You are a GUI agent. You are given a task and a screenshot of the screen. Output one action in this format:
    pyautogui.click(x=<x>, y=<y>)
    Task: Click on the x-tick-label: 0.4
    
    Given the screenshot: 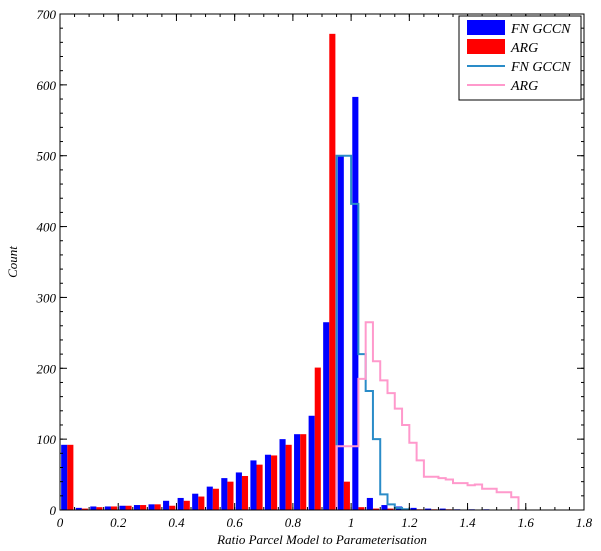 What is the action you would take?
    pyautogui.click(x=176, y=522)
    